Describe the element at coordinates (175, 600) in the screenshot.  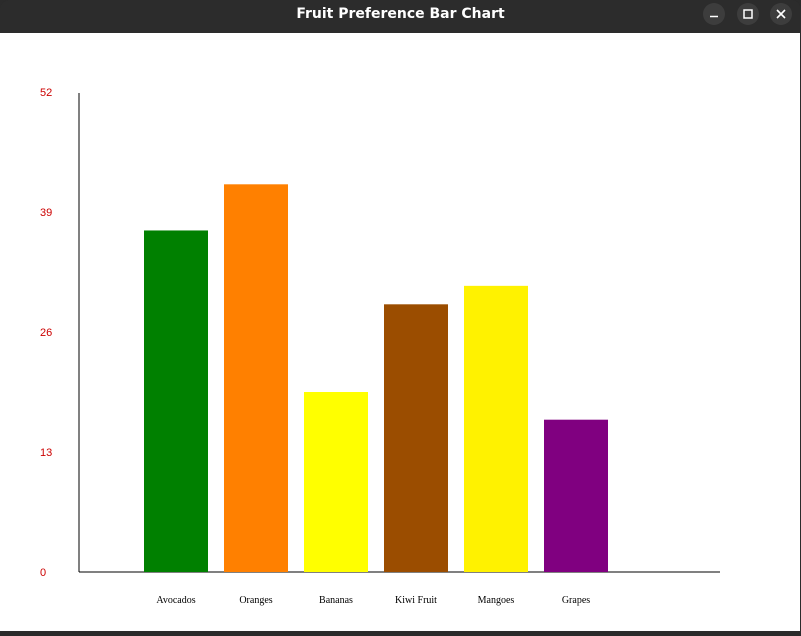
I see `x-tick-label: Avocados` at that location.